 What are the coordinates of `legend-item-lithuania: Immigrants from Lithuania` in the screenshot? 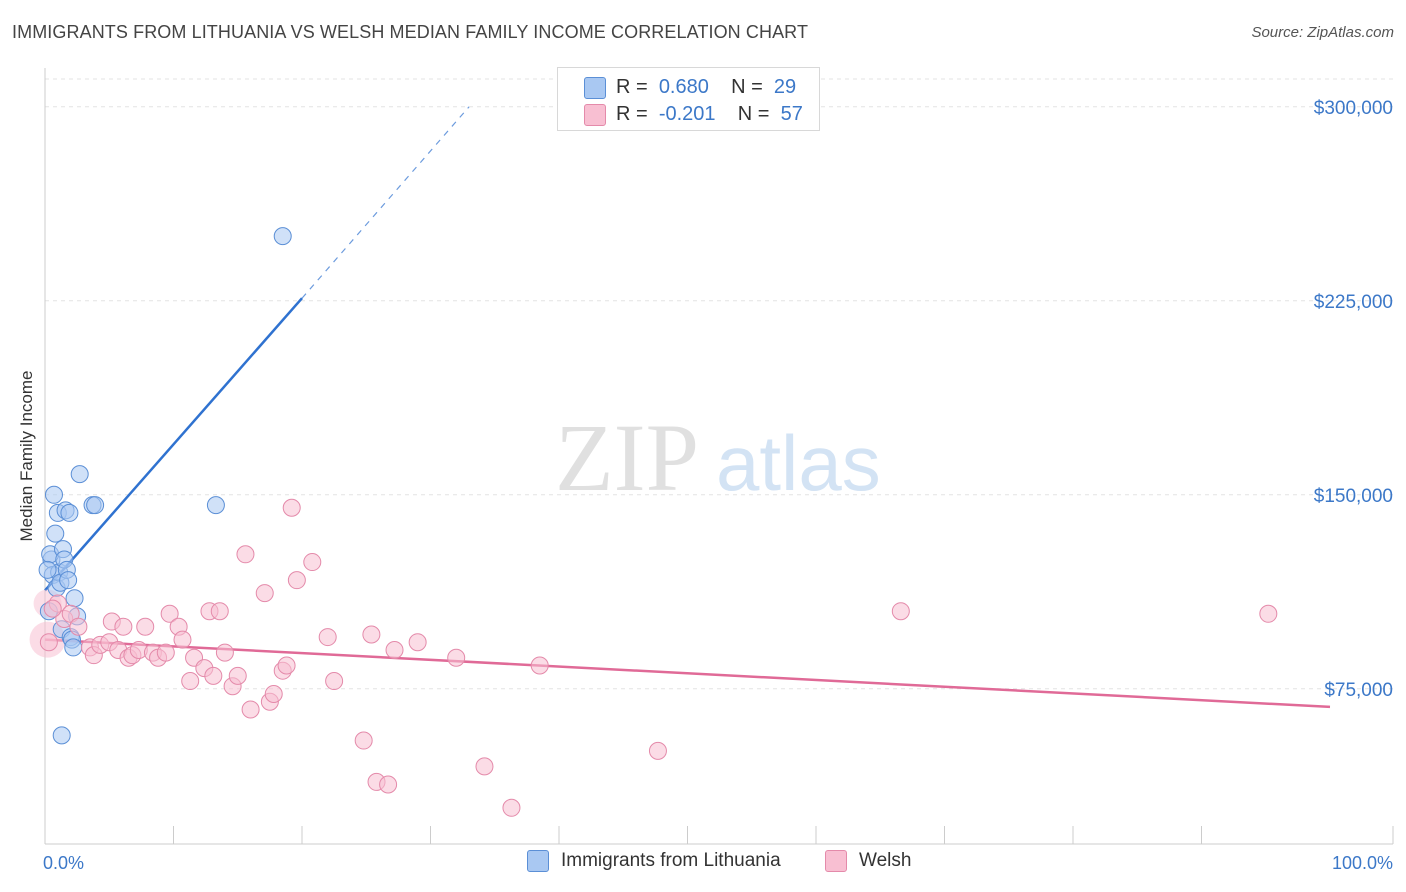 It's located at (654, 861).